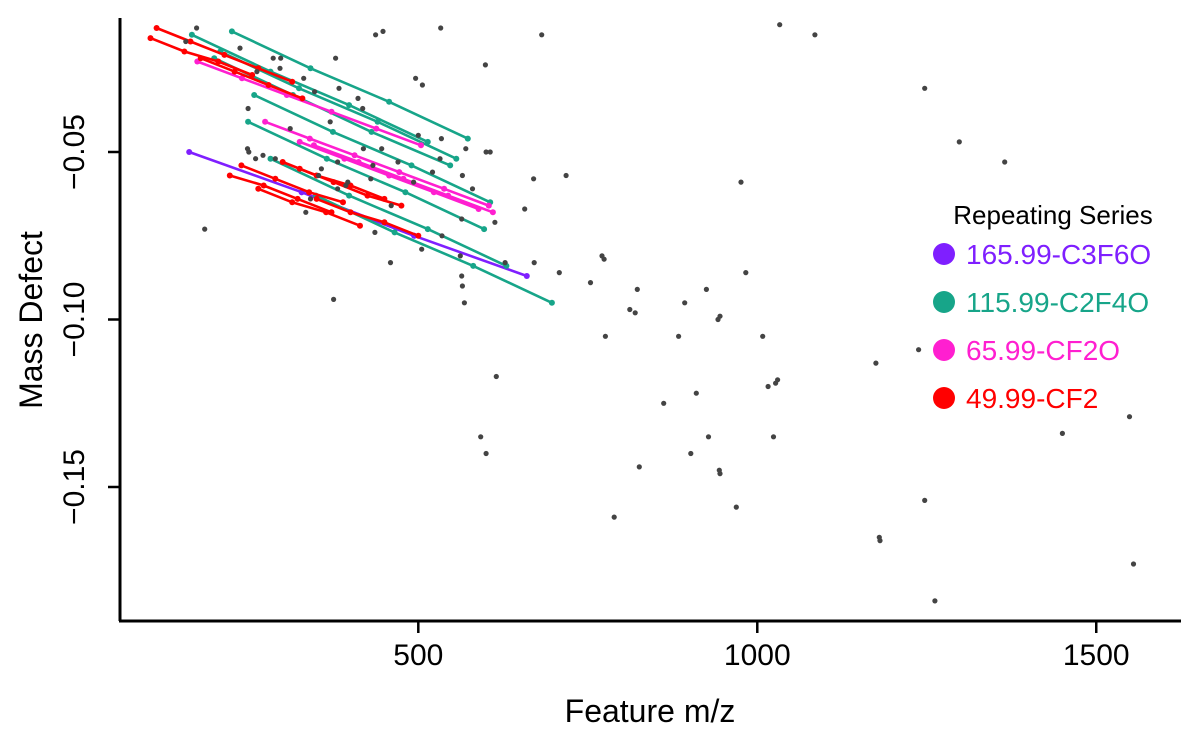 The image size is (1200, 740). Describe the element at coordinates (74, 320) in the screenshot. I see `y-tick-label: −0.10` at that location.